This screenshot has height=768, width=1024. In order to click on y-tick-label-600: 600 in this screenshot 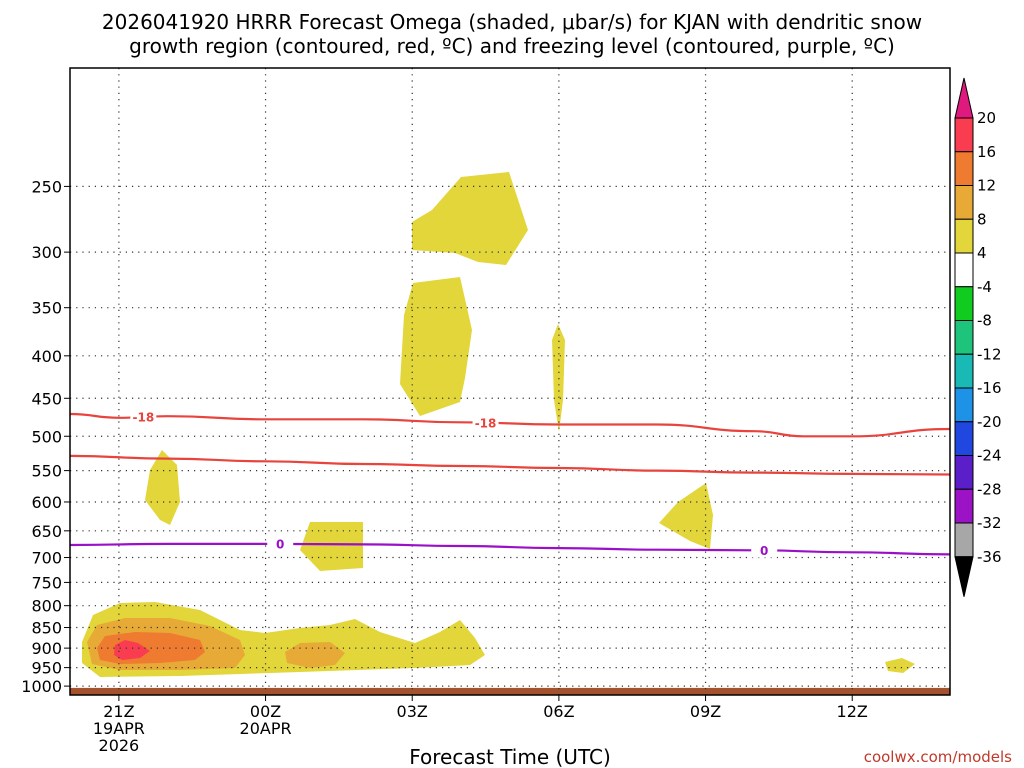, I will do `click(46, 502)`.